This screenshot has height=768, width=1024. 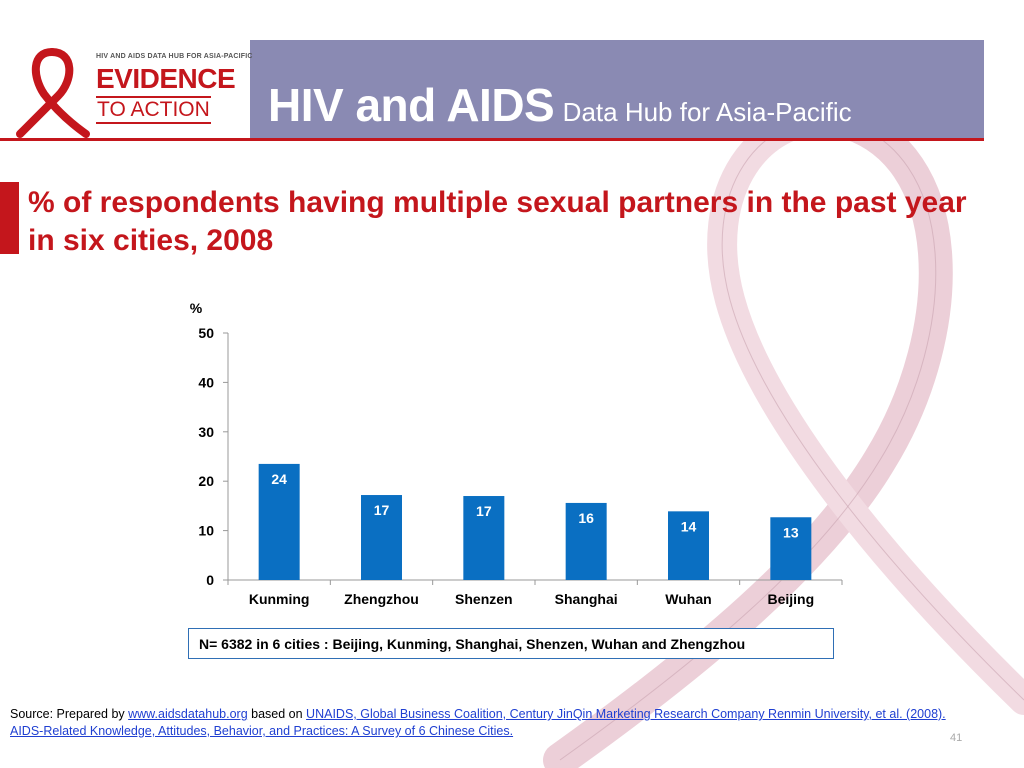 I want to click on bar-shanghai, so click(x=586, y=541).